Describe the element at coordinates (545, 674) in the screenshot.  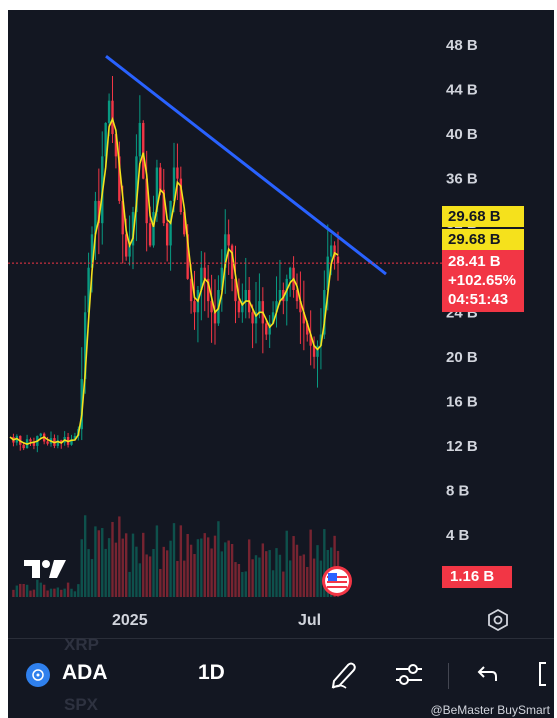
I see `fullscreen-icon` at that location.